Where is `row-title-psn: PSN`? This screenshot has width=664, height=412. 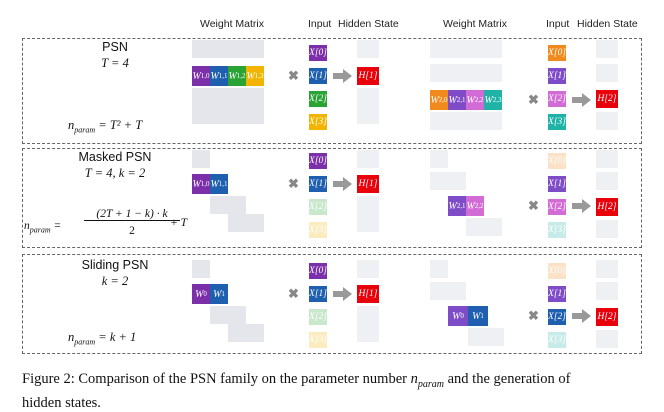 row-title-psn: PSN is located at coordinates (115, 47).